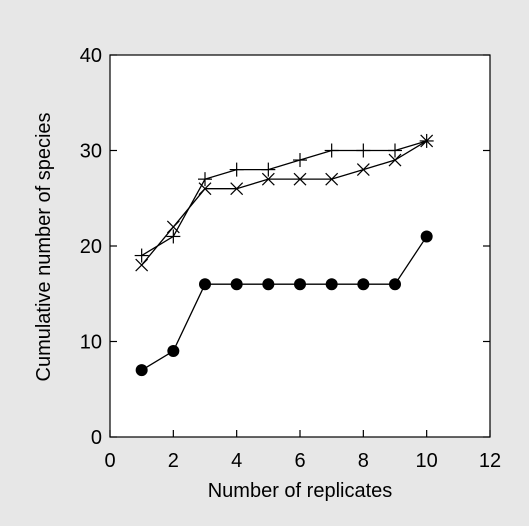  I want to click on y-tick-label: 40, so click(91, 56).